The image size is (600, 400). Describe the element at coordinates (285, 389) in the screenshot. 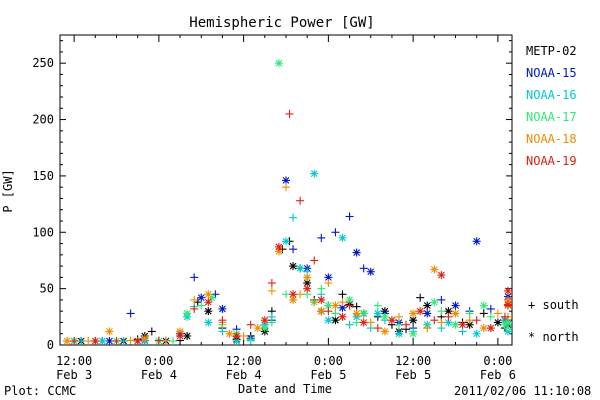

I see `x-axis-label: Date and Time` at that location.